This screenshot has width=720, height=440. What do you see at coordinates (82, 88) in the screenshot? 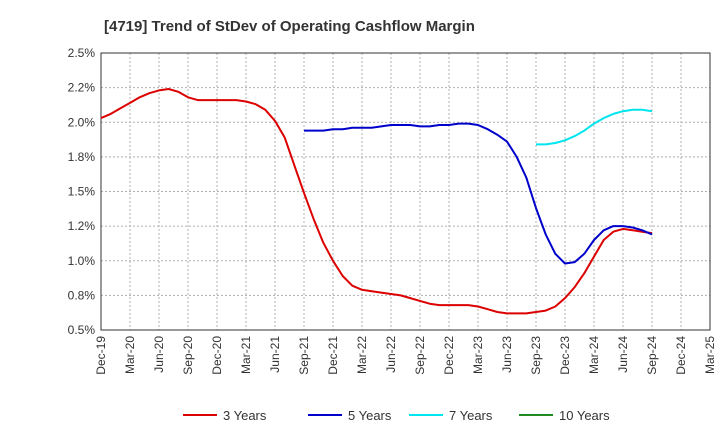
I see `y-tick-label: 2.2%` at bounding box center [82, 88].